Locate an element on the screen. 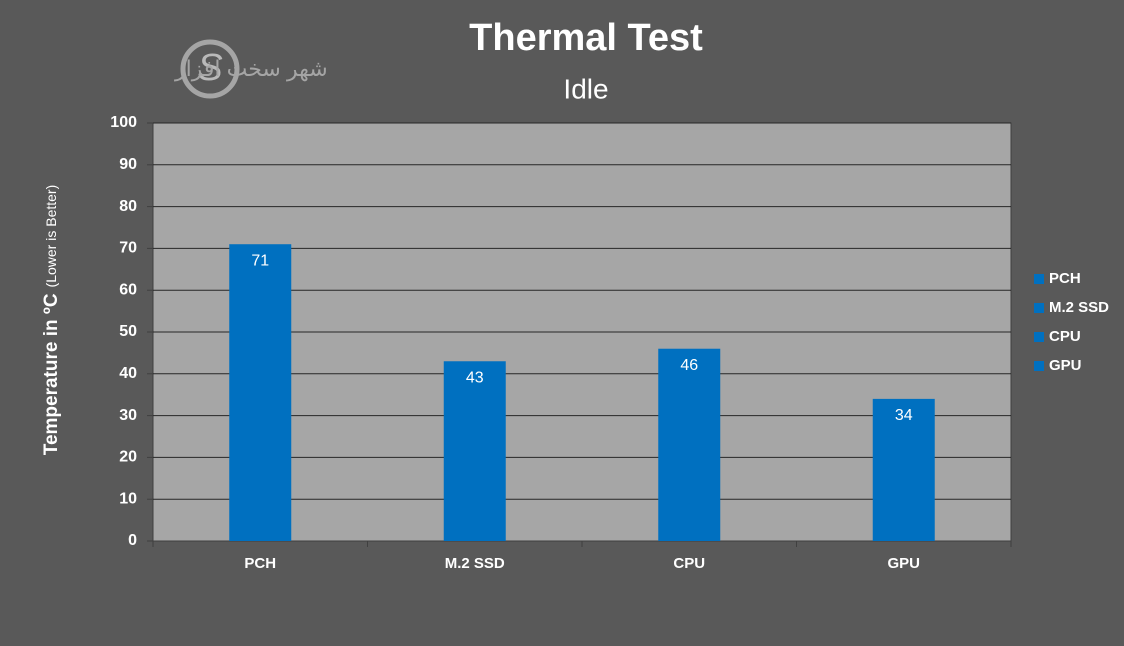 This screenshot has height=646, width=1124. legend-label: M.2 SSD is located at coordinates (1079, 307).